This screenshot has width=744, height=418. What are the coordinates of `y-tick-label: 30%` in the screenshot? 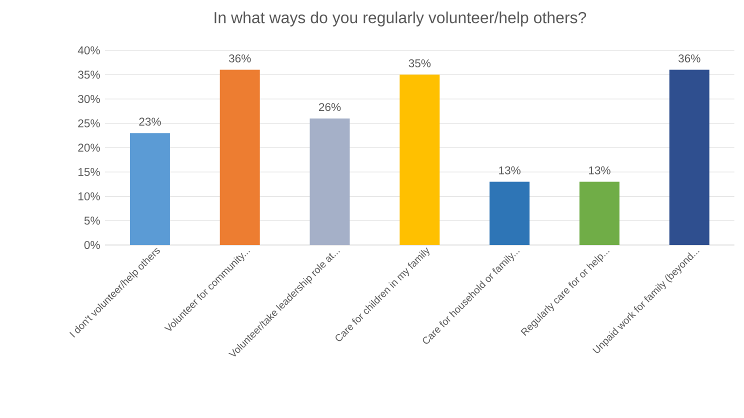 It's located at (89, 99).